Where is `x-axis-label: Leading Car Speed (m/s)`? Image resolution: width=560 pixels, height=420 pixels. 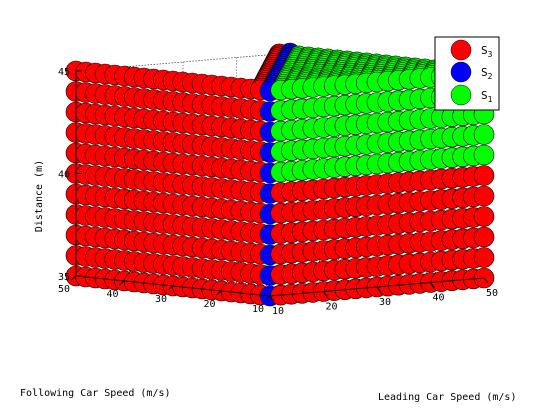 x-axis-label: Leading Car Speed (m/s) is located at coordinates (447, 397).